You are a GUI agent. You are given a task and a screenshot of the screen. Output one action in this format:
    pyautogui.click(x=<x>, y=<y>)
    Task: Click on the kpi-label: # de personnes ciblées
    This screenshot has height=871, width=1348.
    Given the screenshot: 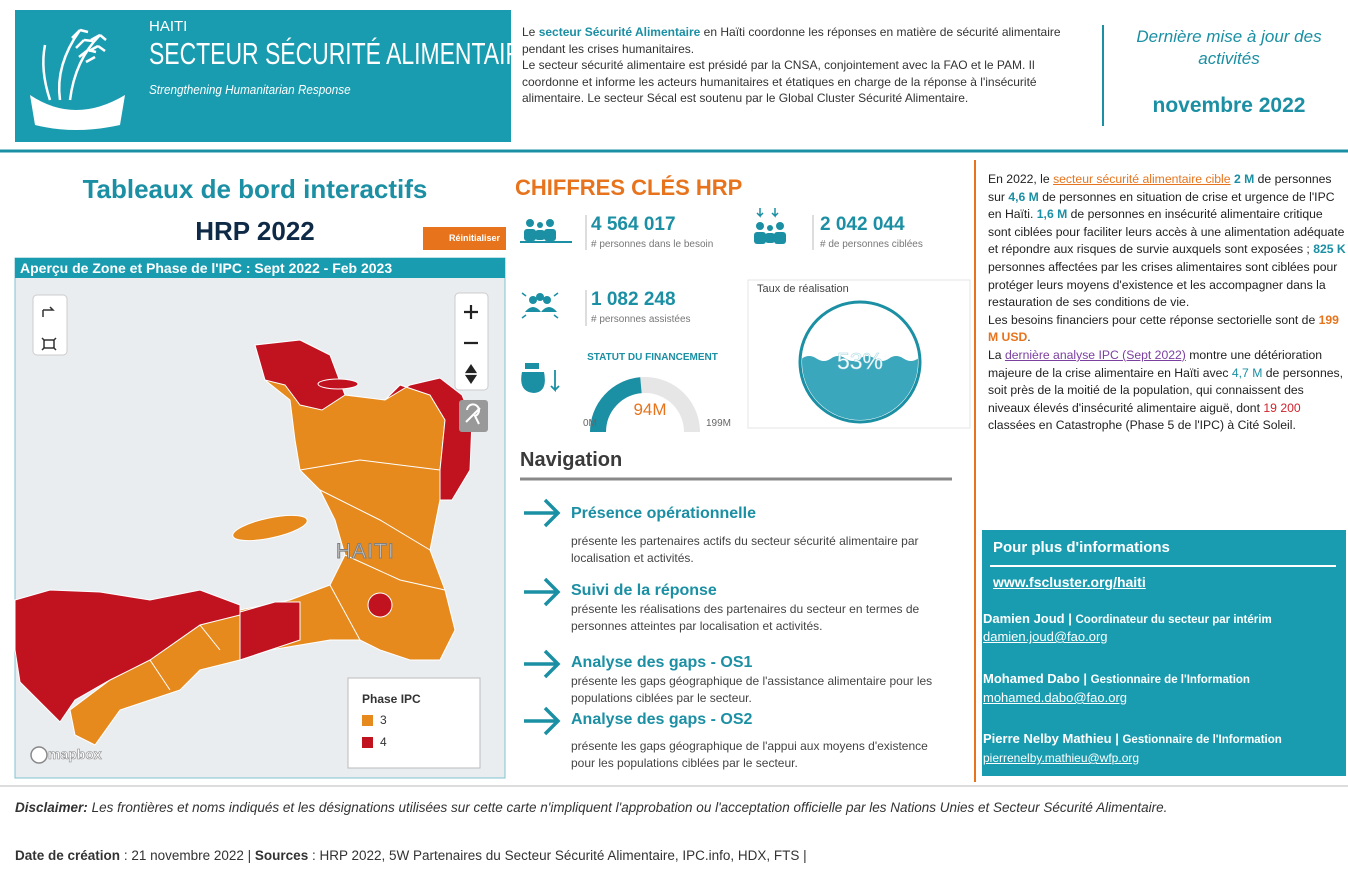 What is the action you would take?
    pyautogui.click(x=871, y=244)
    